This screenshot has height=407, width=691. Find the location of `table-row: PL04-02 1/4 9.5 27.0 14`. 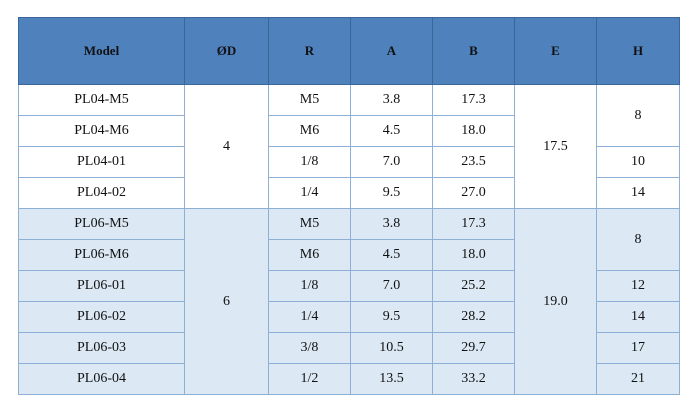

table-row: PL04-02 1/4 9.5 27.0 14 is located at coordinates (349, 193).